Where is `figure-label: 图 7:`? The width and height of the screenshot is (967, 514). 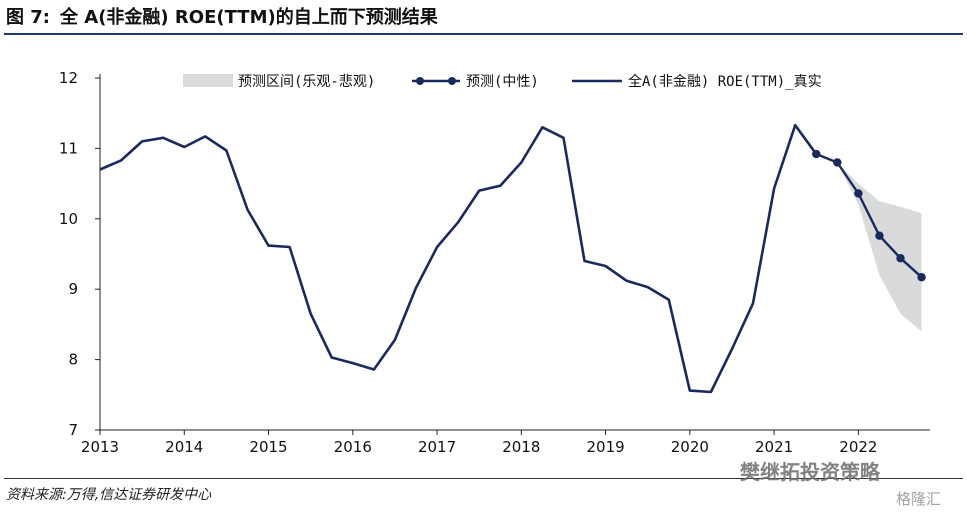
figure-label: 图 7: is located at coordinates (28, 17).